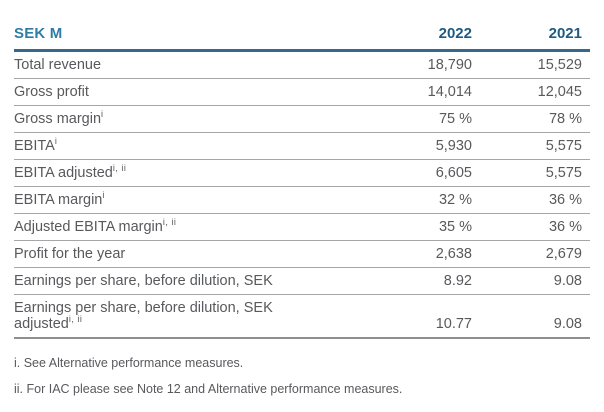 This screenshot has width=604, height=412. What do you see at coordinates (457, 281) in the screenshot?
I see `value-2022: 8.92` at bounding box center [457, 281].